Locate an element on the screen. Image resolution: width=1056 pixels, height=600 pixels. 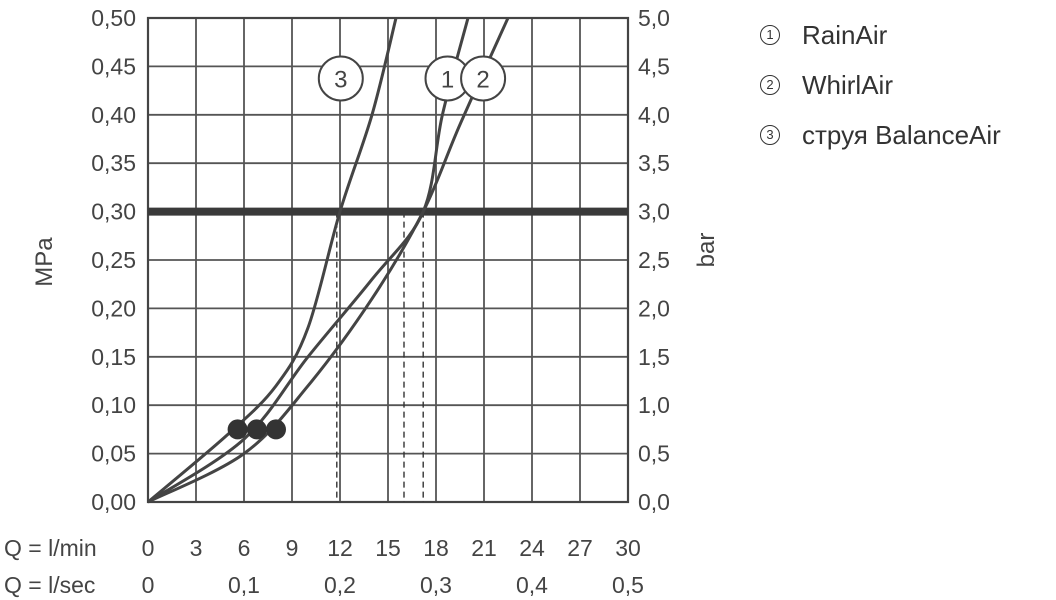
chart-markers is located at coordinates (256, 429).